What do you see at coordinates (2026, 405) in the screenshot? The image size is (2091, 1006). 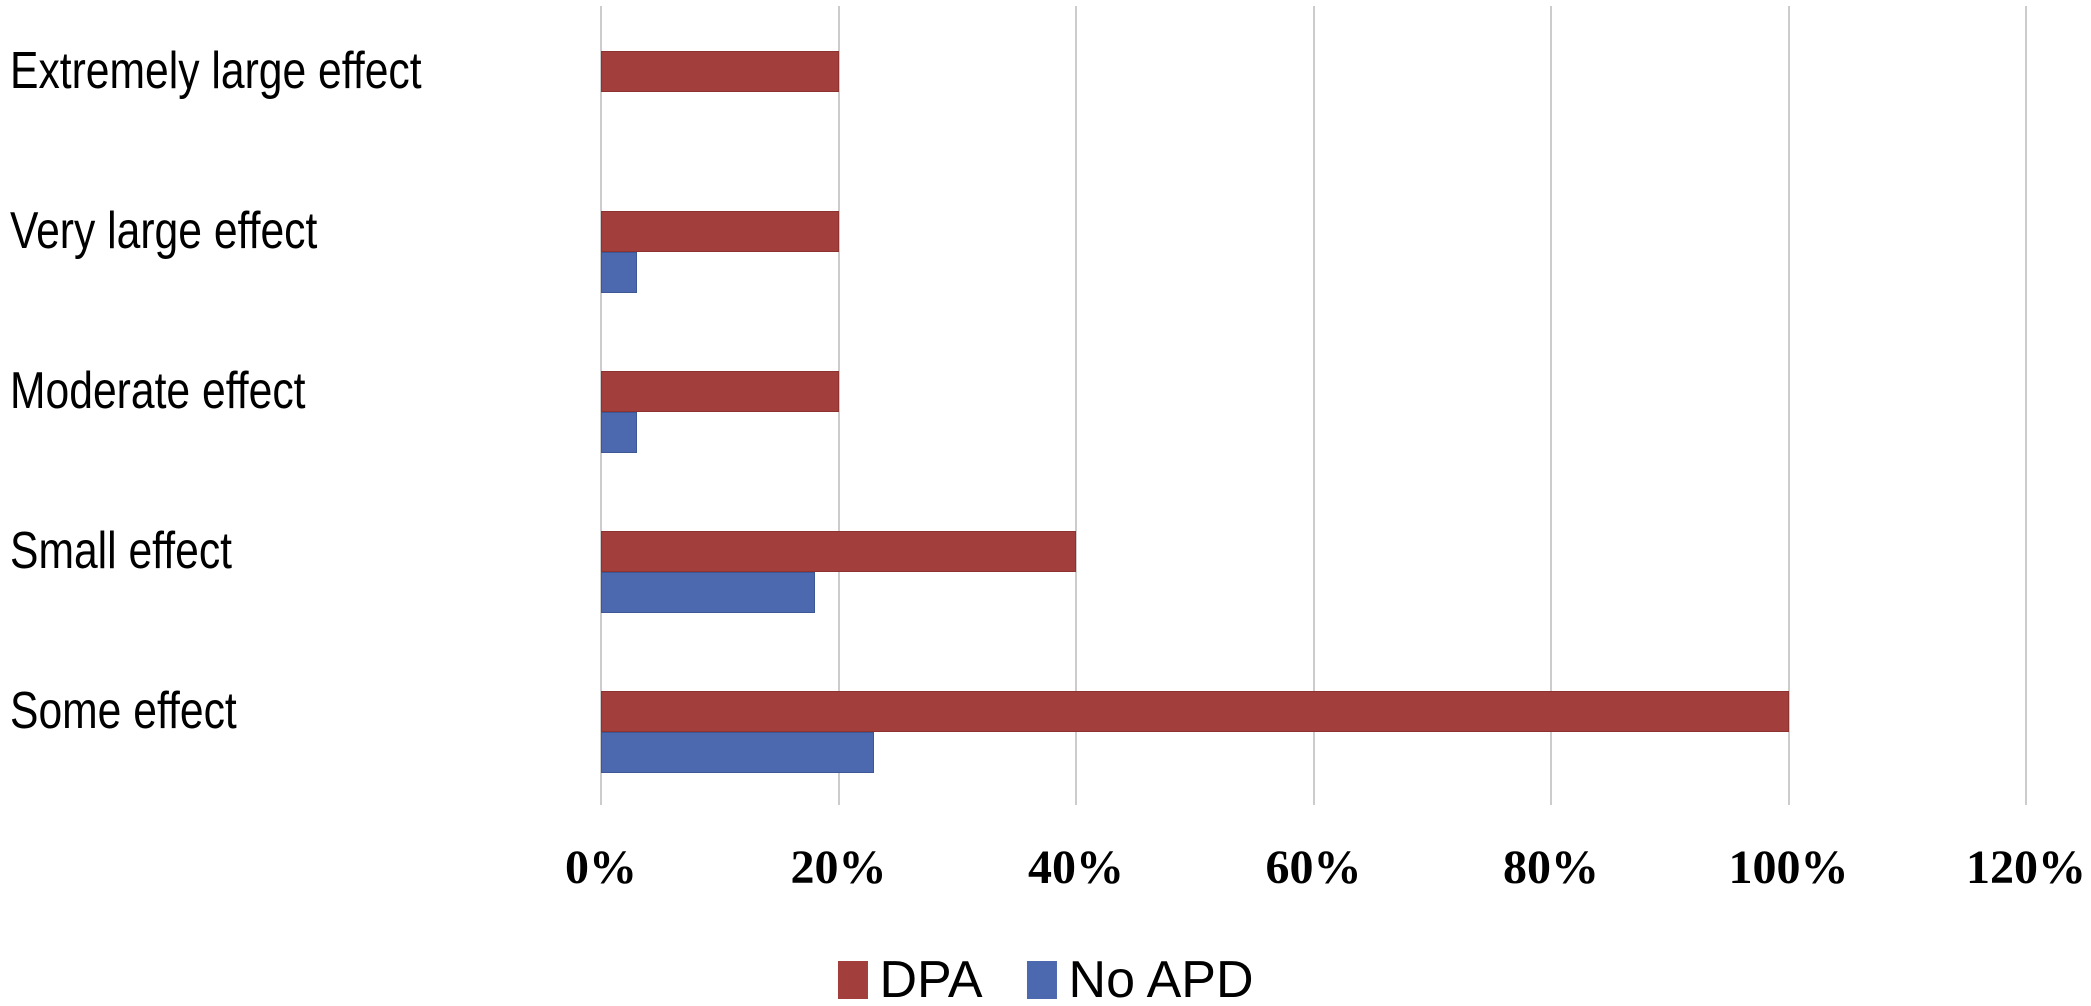 I see `gridline-120%` at bounding box center [2026, 405].